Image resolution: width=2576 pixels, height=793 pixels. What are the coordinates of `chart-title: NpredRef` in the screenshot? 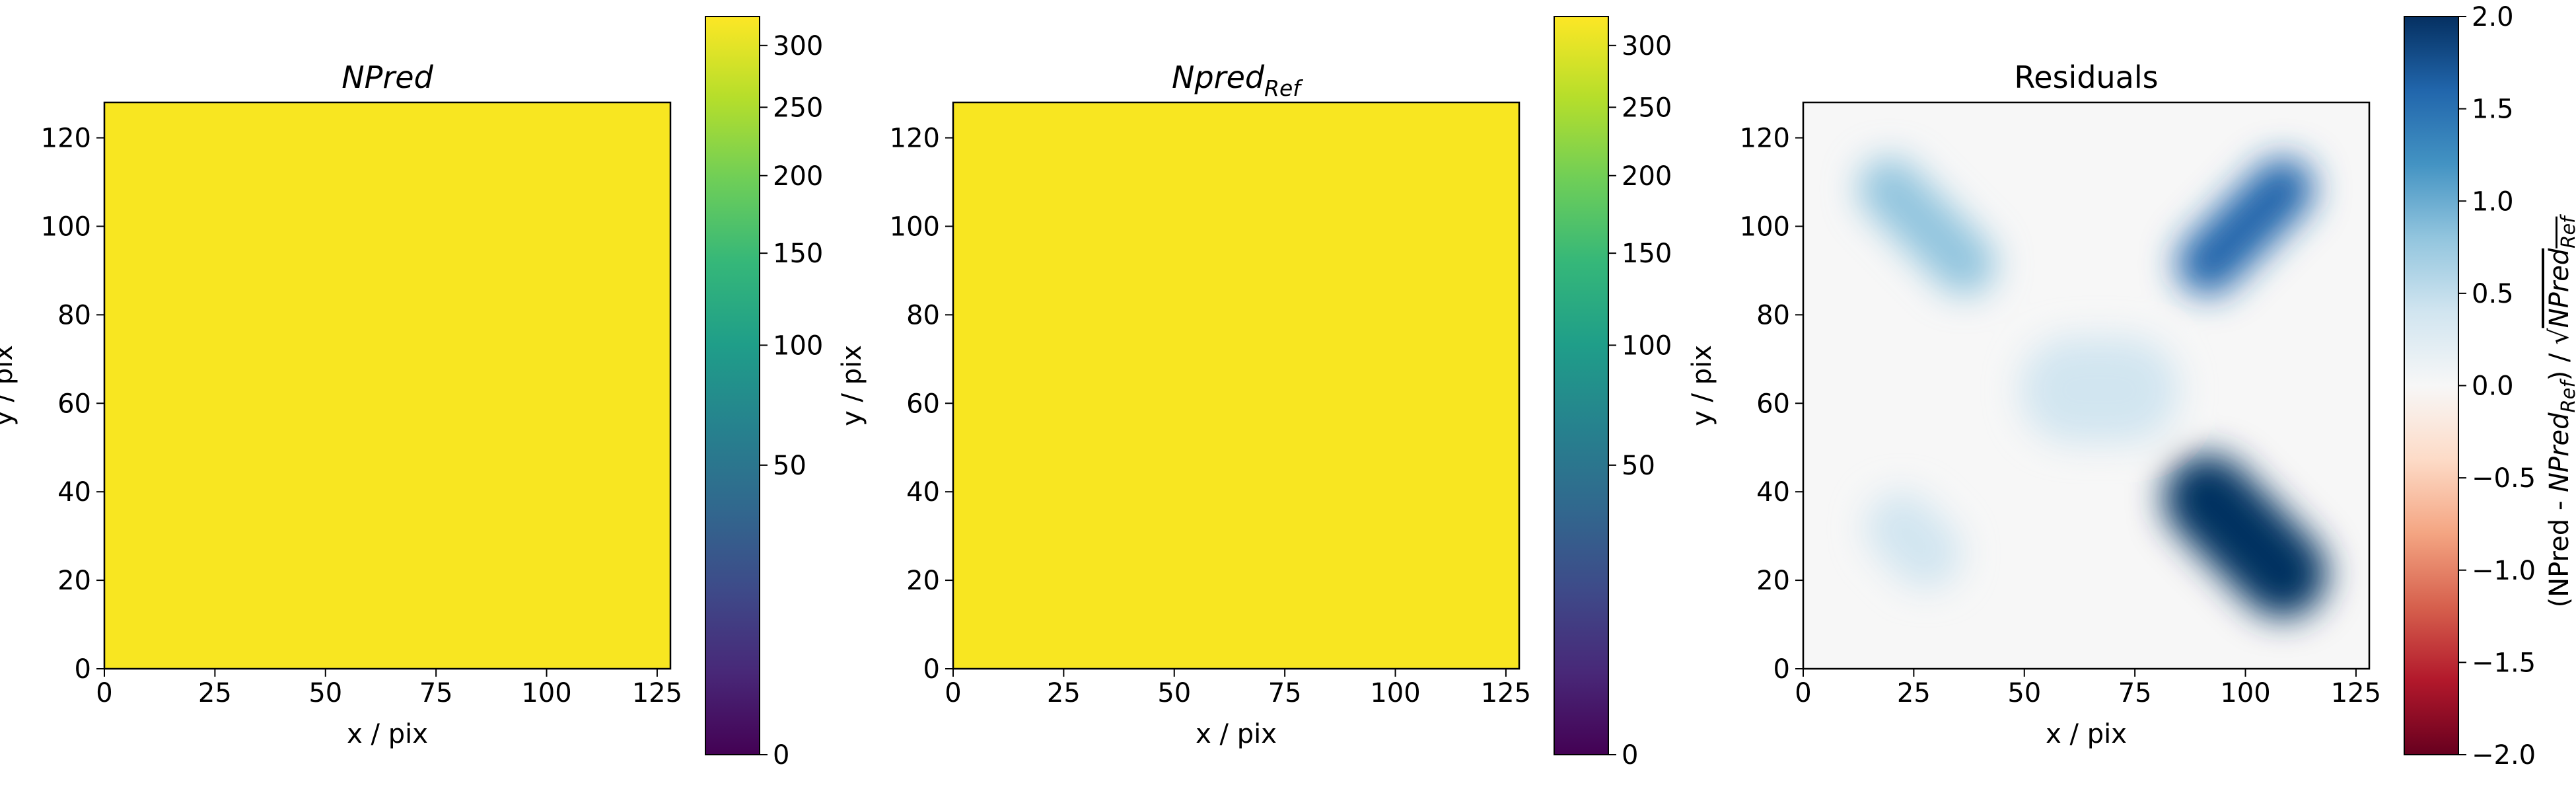 It's located at (1238, 80).